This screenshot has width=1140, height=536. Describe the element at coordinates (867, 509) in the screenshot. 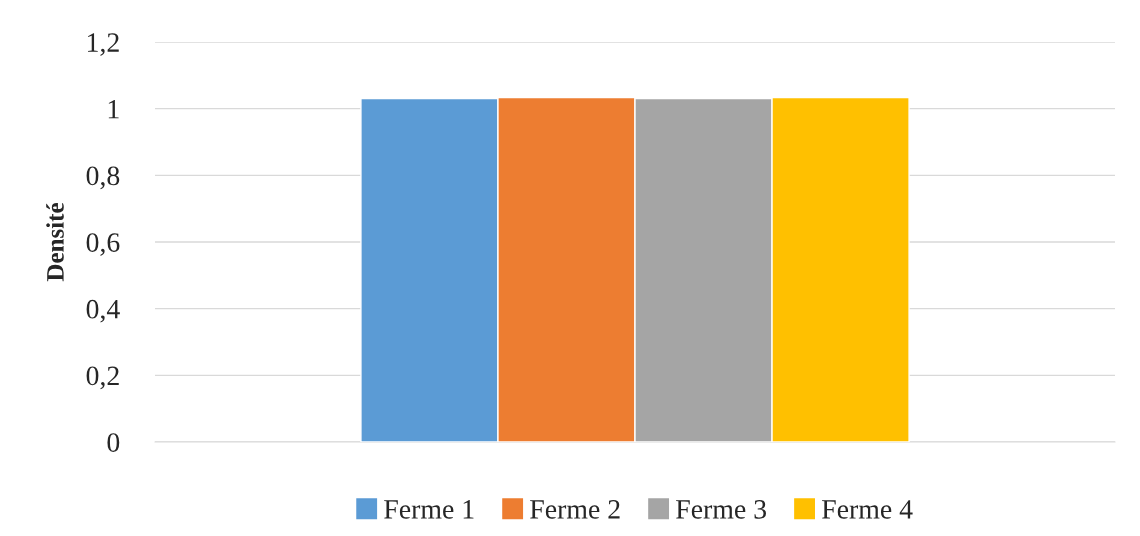

I see `legend-label: Ferme 4` at that location.